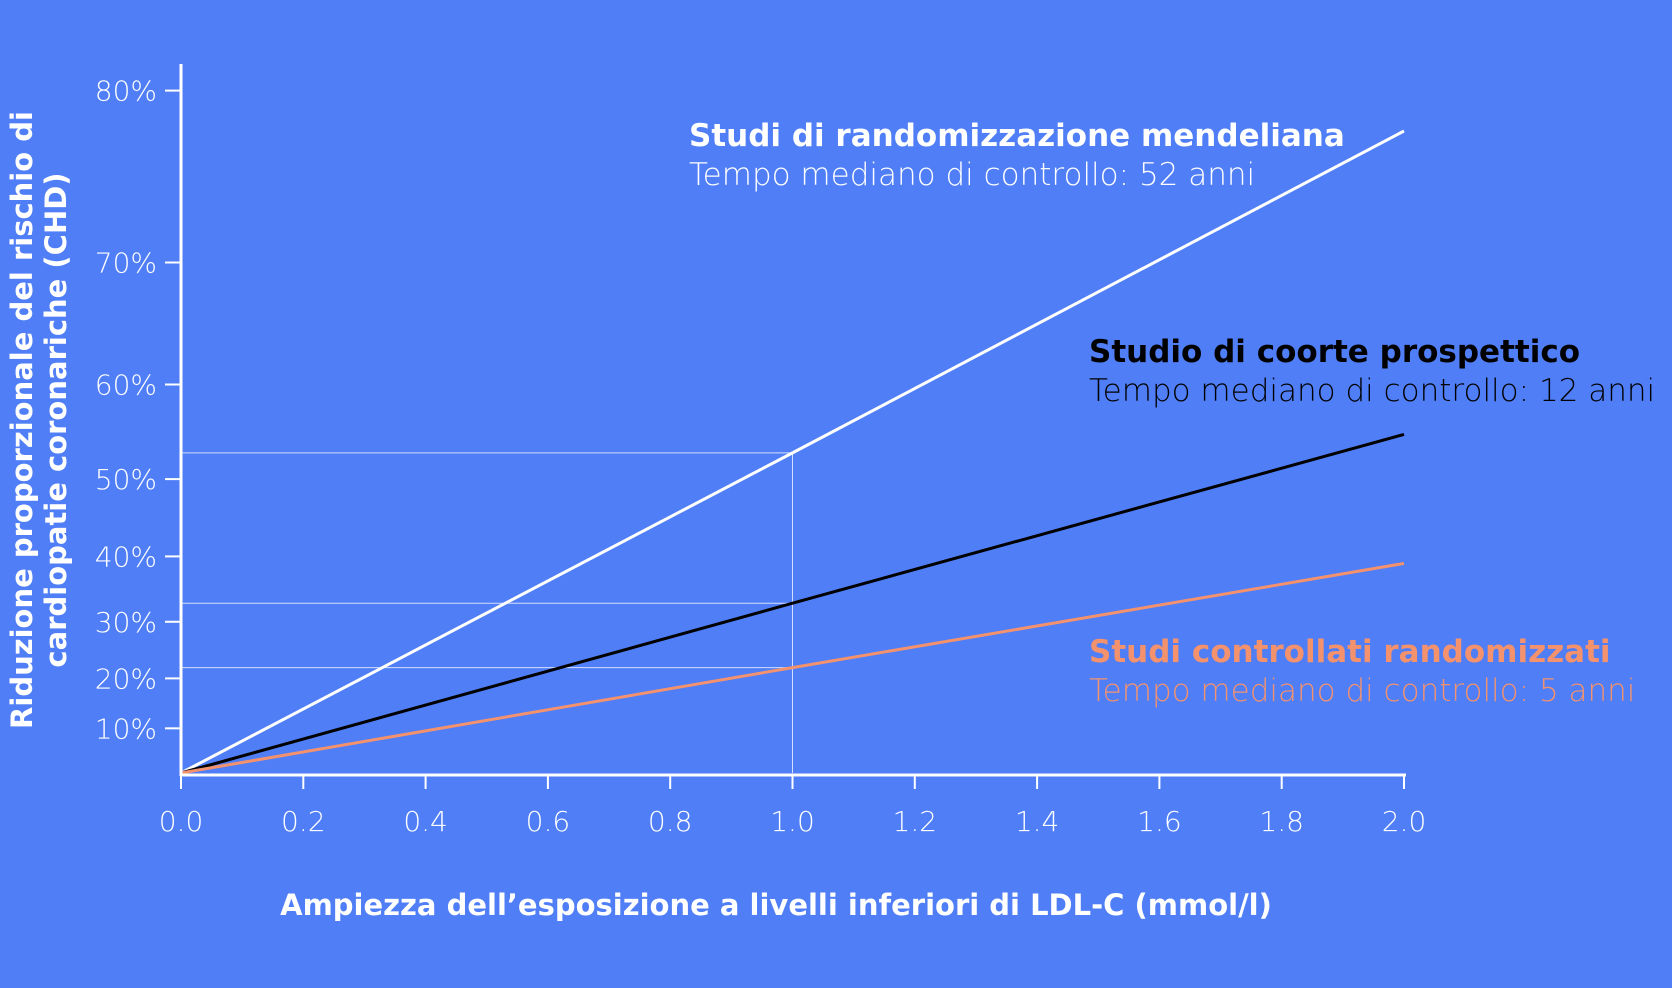 The width and height of the screenshot is (1672, 988). What do you see at coordinates (126, 678) in the screenshot?
I see `y-tick-label: 20%` at bounding box center [126, 678].